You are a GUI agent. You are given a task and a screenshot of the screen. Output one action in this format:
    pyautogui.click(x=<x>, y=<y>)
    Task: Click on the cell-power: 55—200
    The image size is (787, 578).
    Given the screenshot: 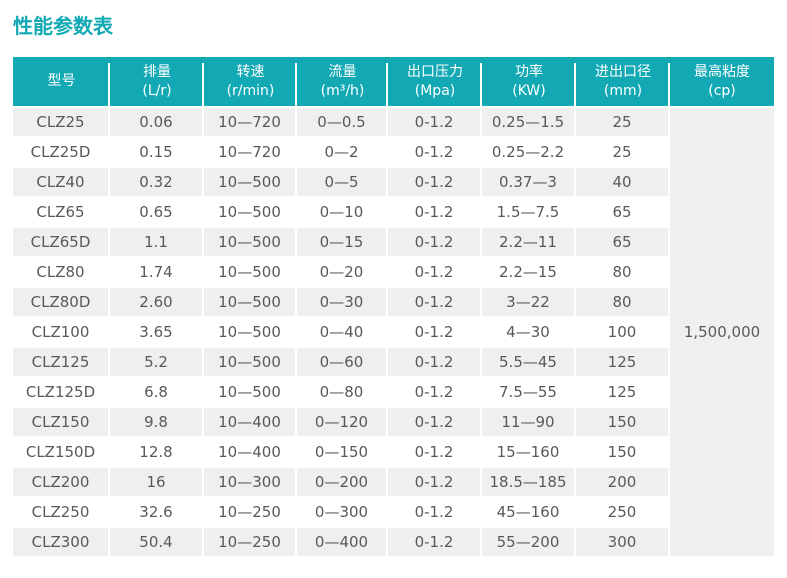 What is the action you would take?
    pyautogui.click(x=529, y=543)
    